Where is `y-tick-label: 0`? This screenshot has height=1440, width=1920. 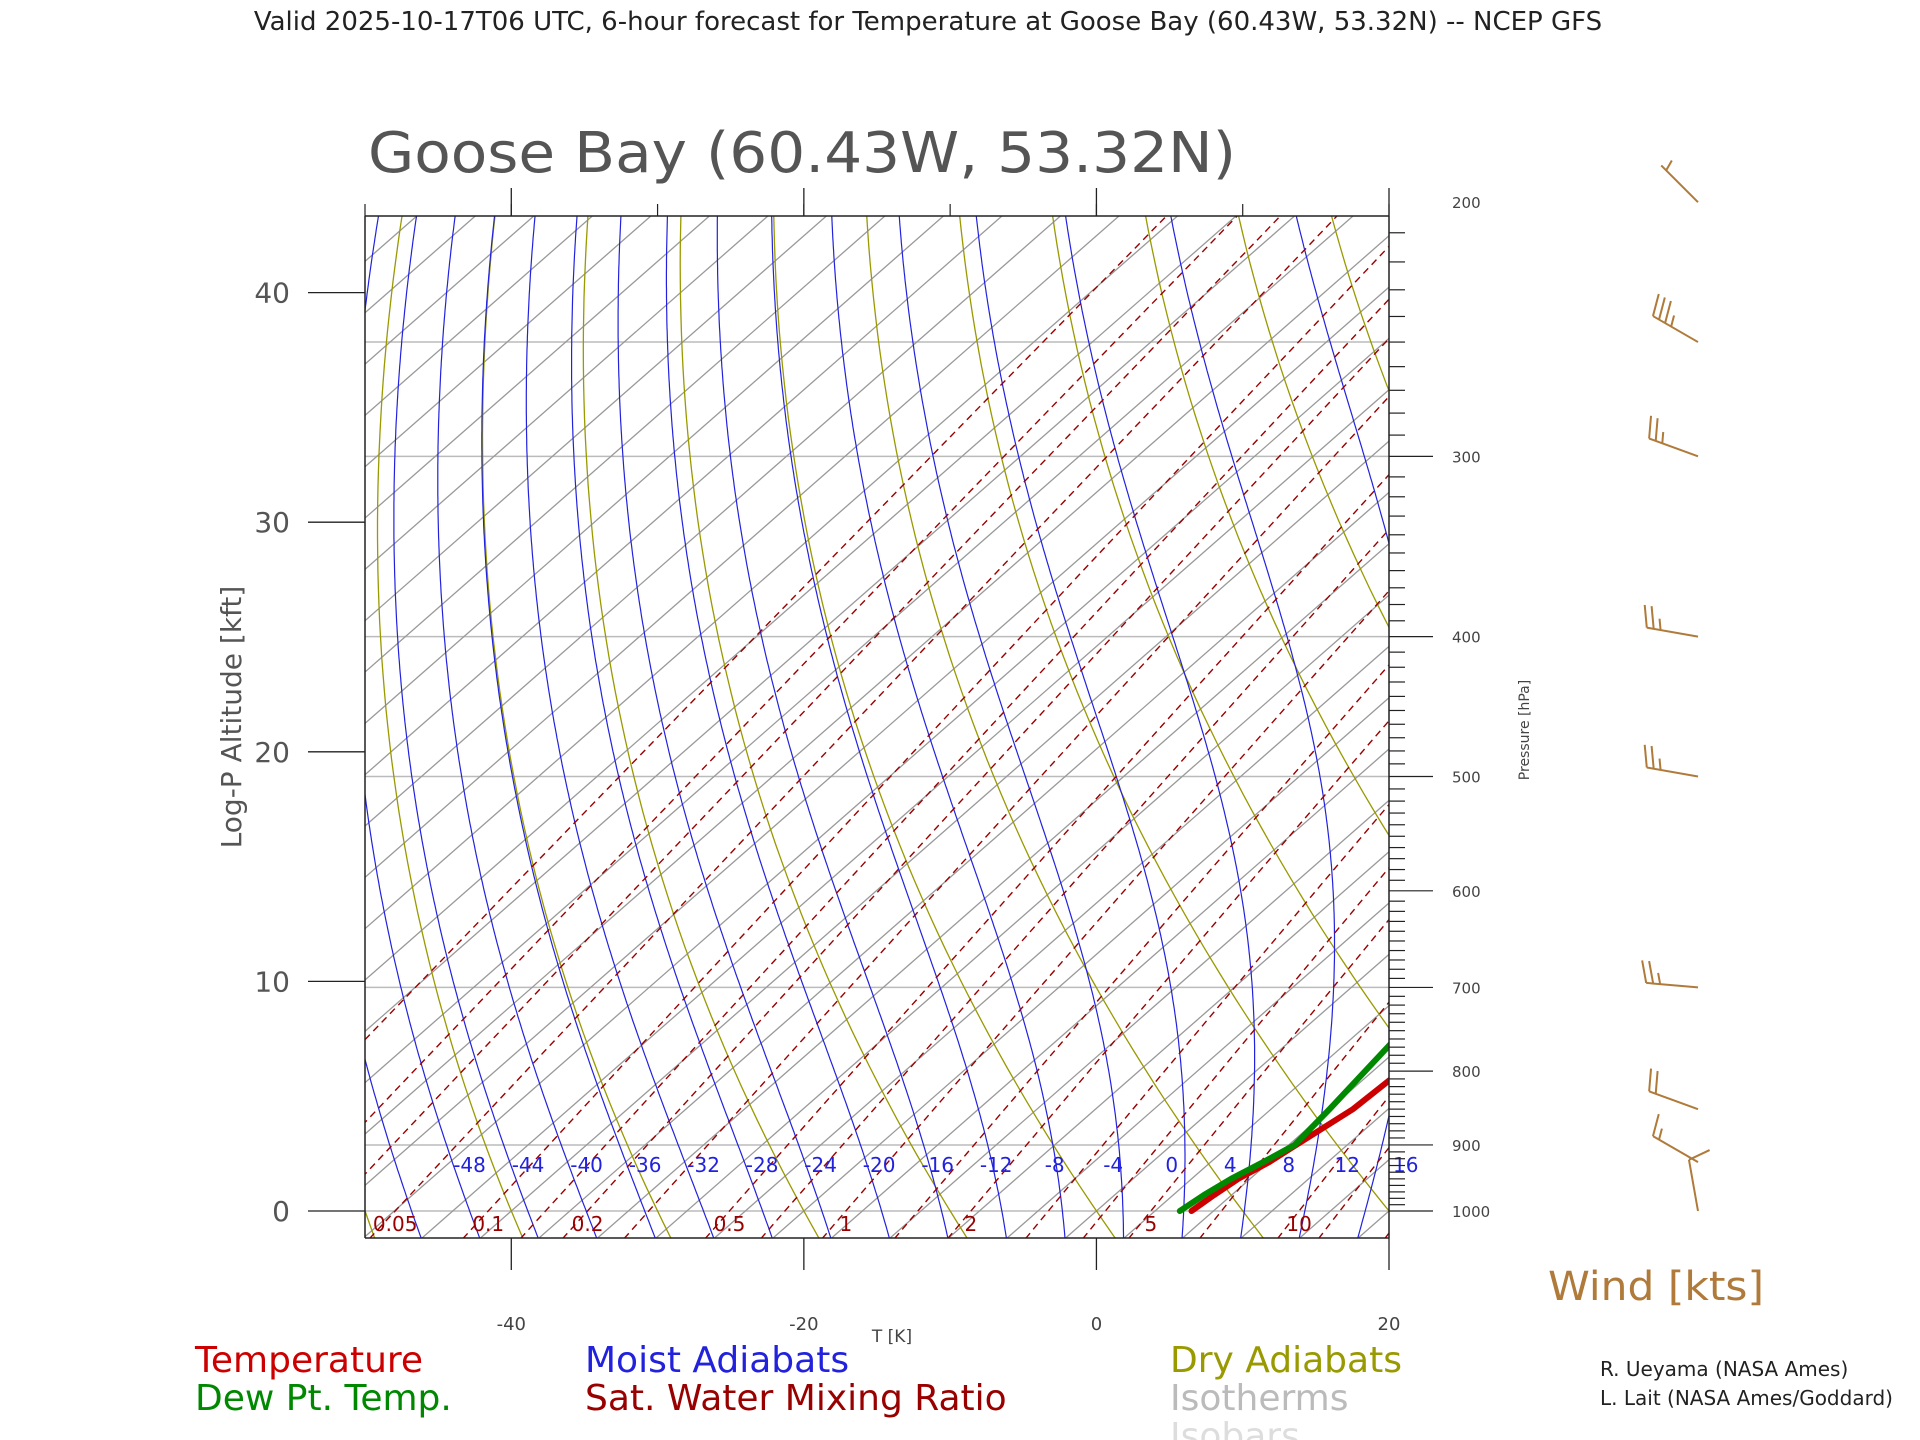 y-tick-label: 0 is located at coordinates (281, 1211).